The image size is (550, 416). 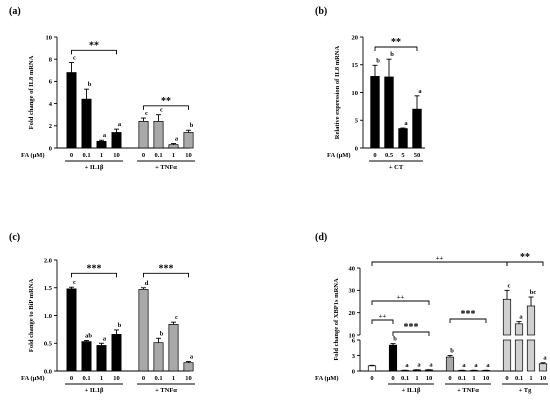 What do you see at coordinates (147, 283) in the screenshot?
I see `significance-letter: d` at bounding box center [147, 283].